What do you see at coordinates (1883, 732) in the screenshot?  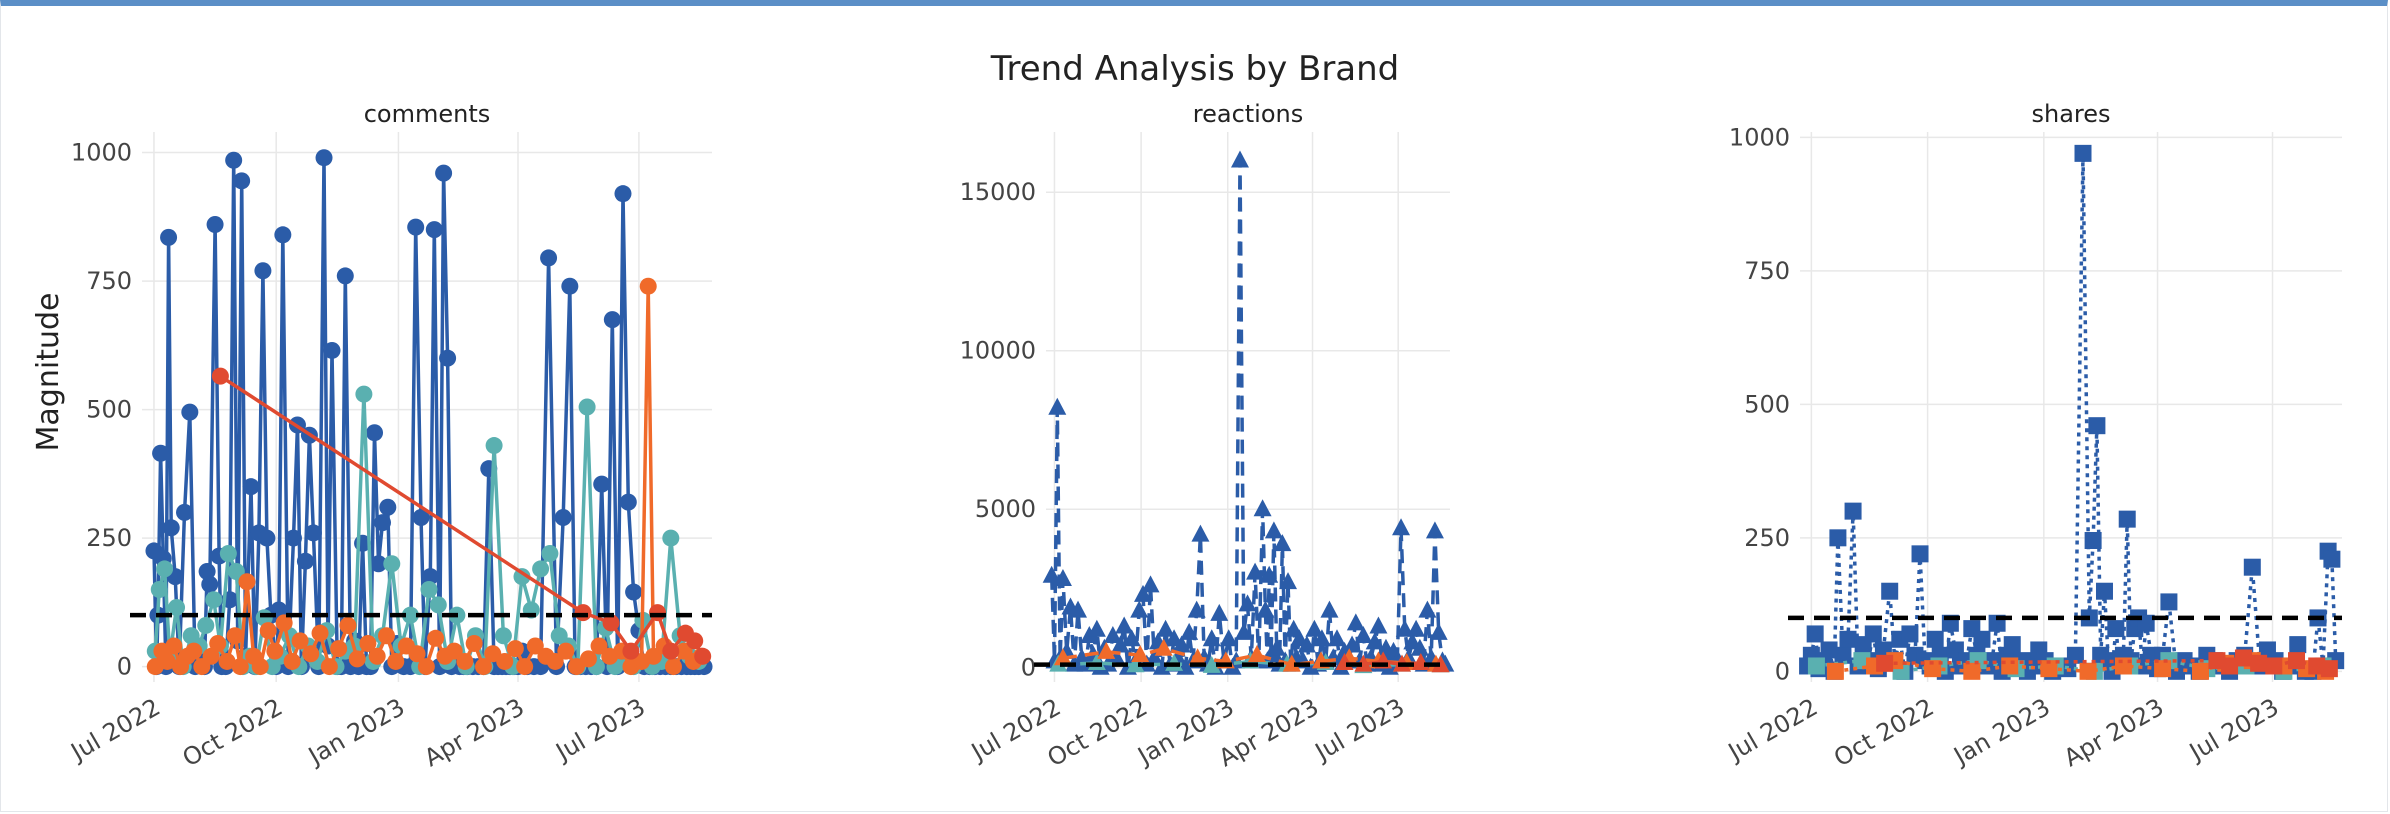 I see `x-tick-label: Oct 2022` at bounding box center [1883, 732].